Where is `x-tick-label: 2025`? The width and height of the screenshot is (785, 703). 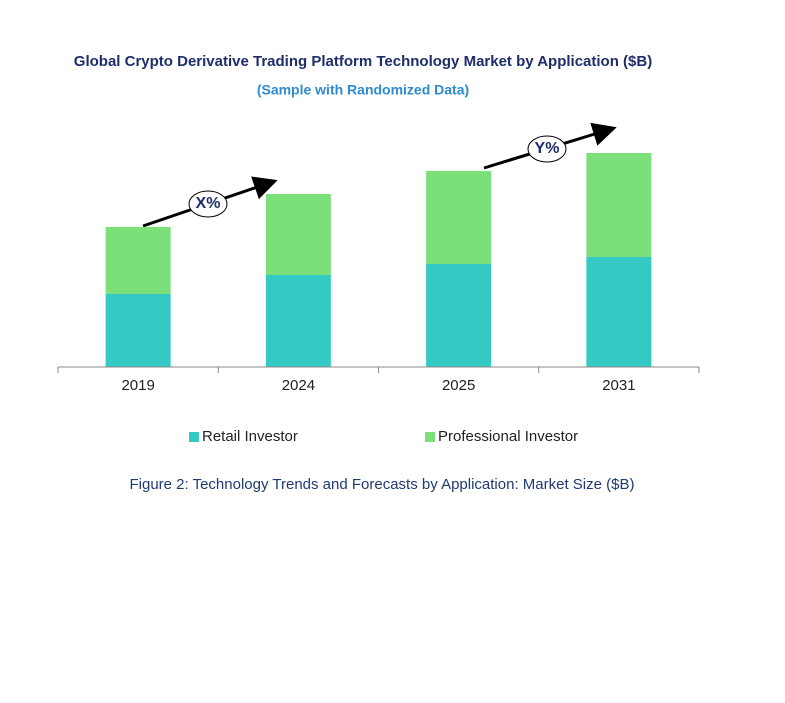
x-tick-label: 2025 is located at coordinates (458, 385).